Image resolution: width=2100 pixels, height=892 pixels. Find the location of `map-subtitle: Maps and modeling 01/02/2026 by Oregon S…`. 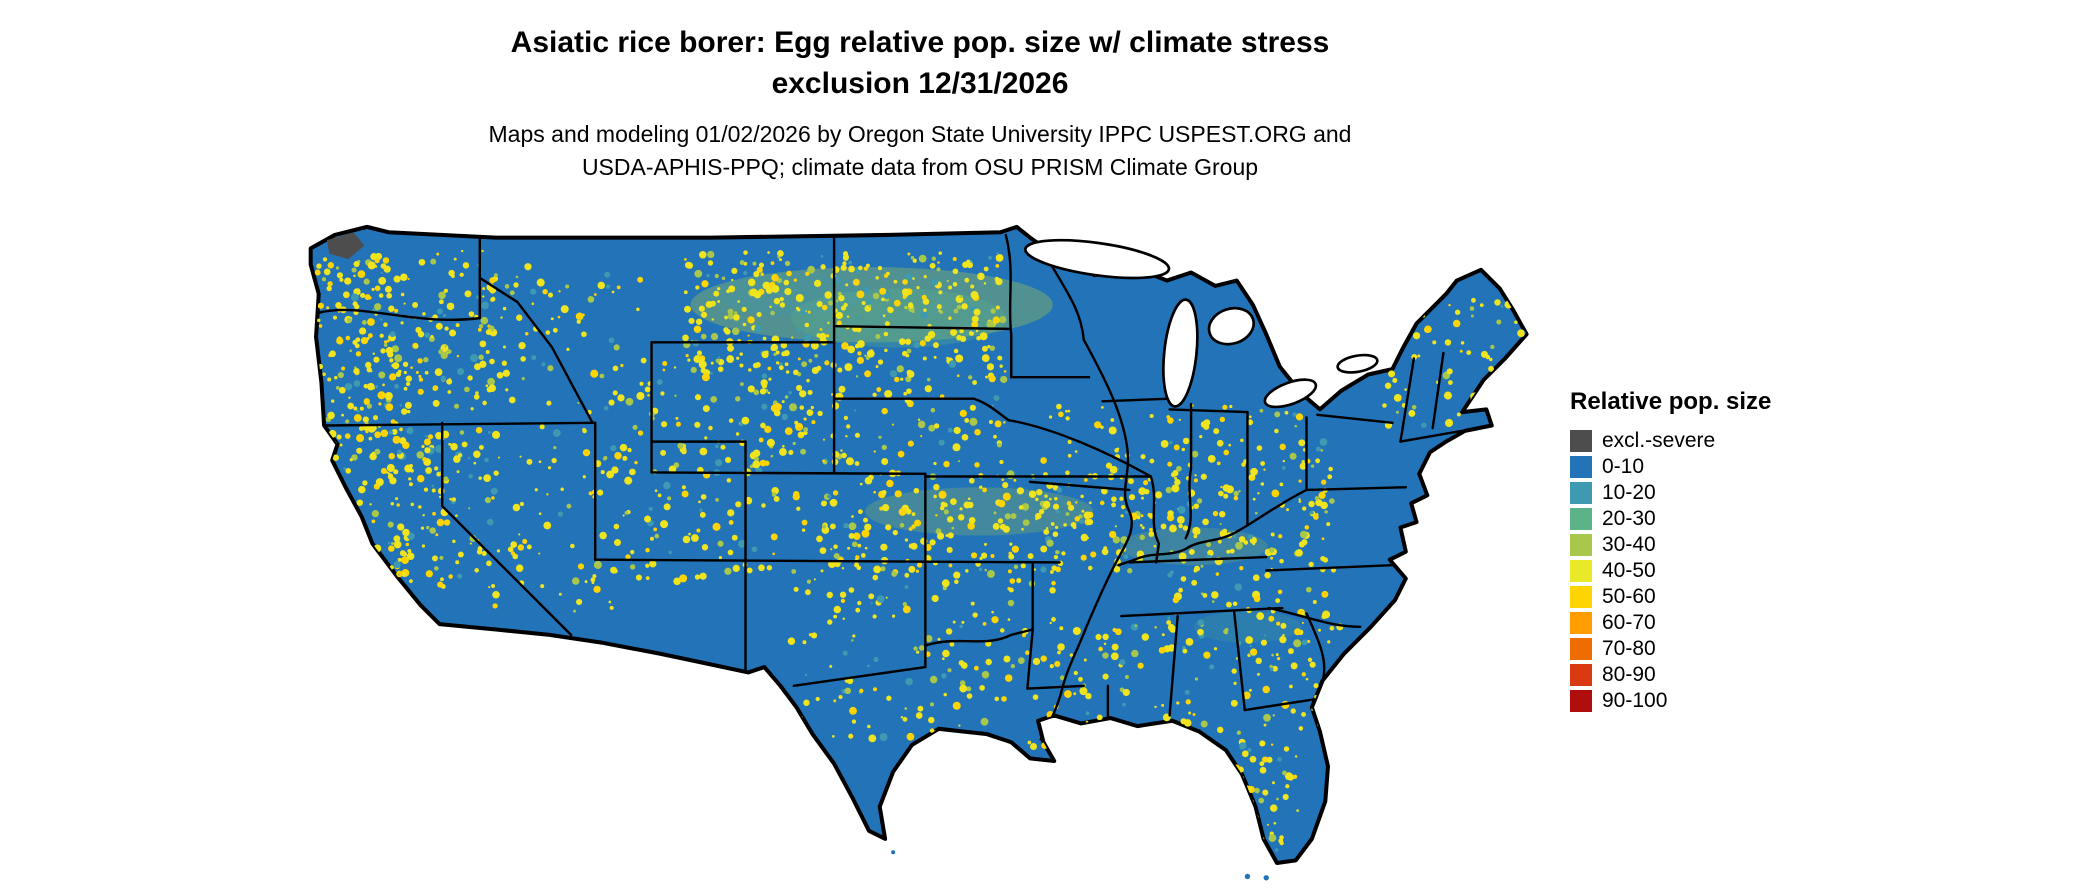

map-subtitle: Maps and modeling 01/02/2026 by Oregon S… is located at coordinates (920, 151).